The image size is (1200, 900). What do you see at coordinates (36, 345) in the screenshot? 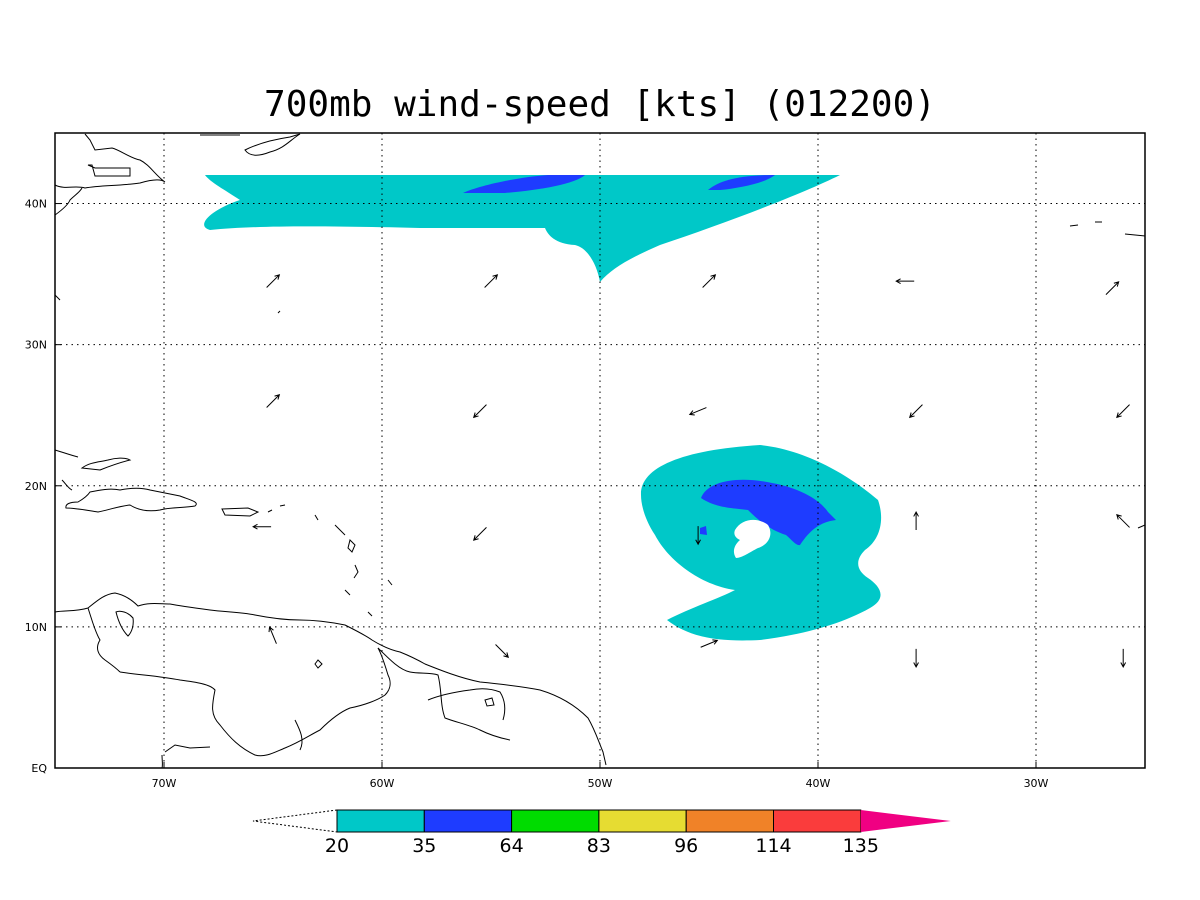
I see `lat-tick-label-3: 30N` at bounding box center [36, 345].